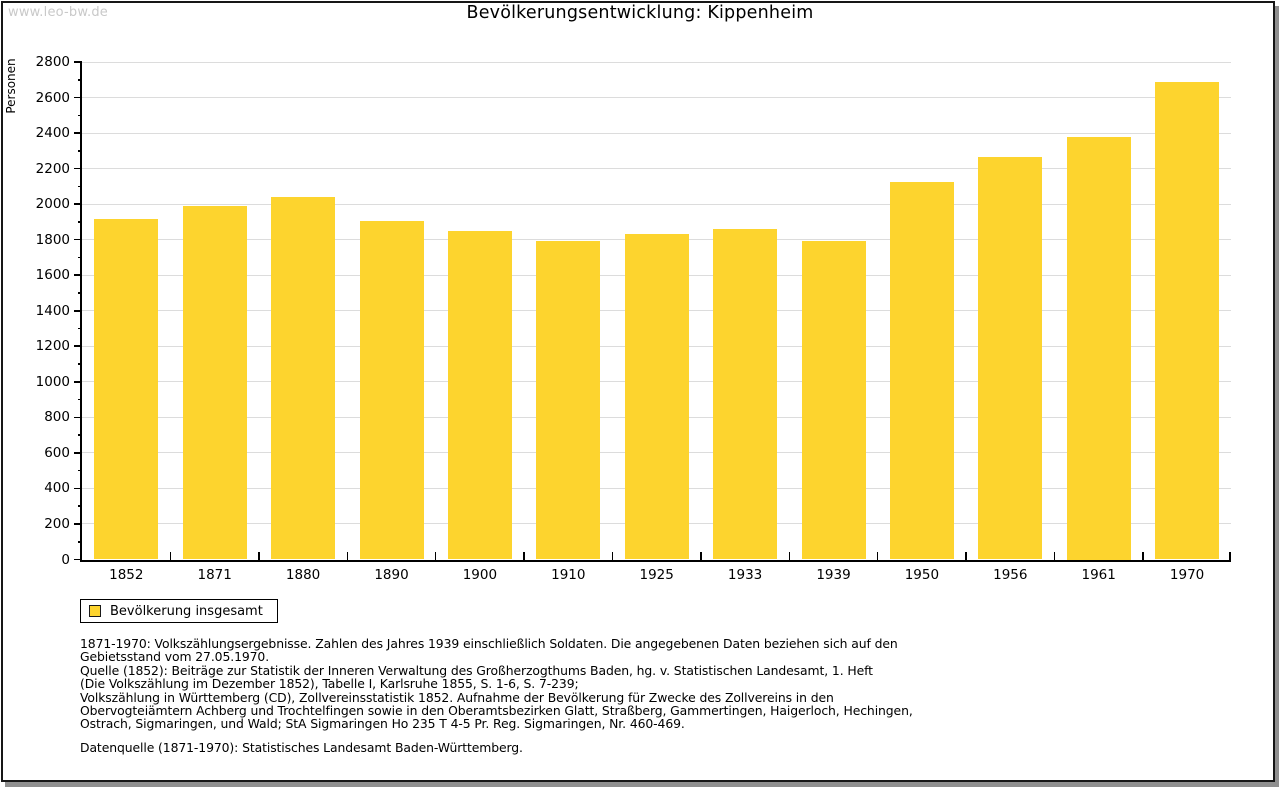  I want to click on y-axis-tick-label: 600, so click(57, 452).